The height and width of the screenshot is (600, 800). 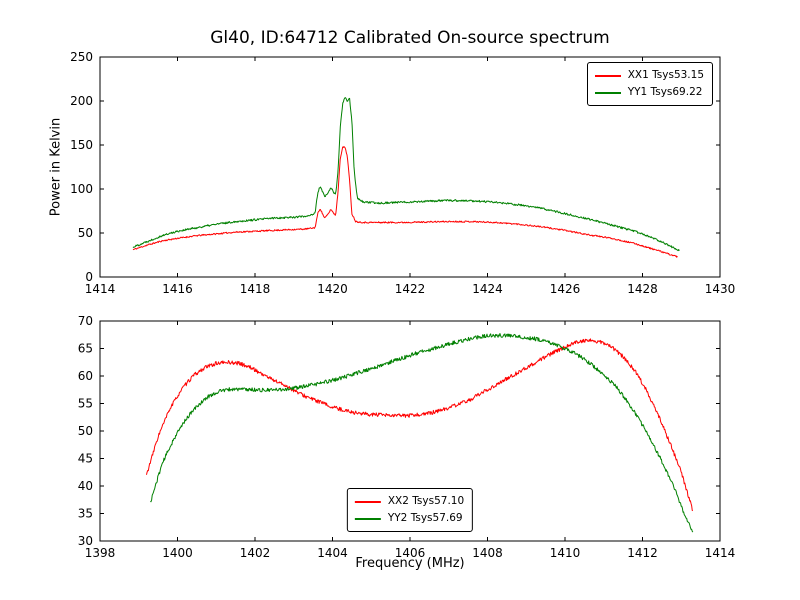 What do you see at coordinates (665, 92) in the screenshot?
I see `legend-label-yy1: YY1 Tsys69.22` at bounding box center [665, 92].